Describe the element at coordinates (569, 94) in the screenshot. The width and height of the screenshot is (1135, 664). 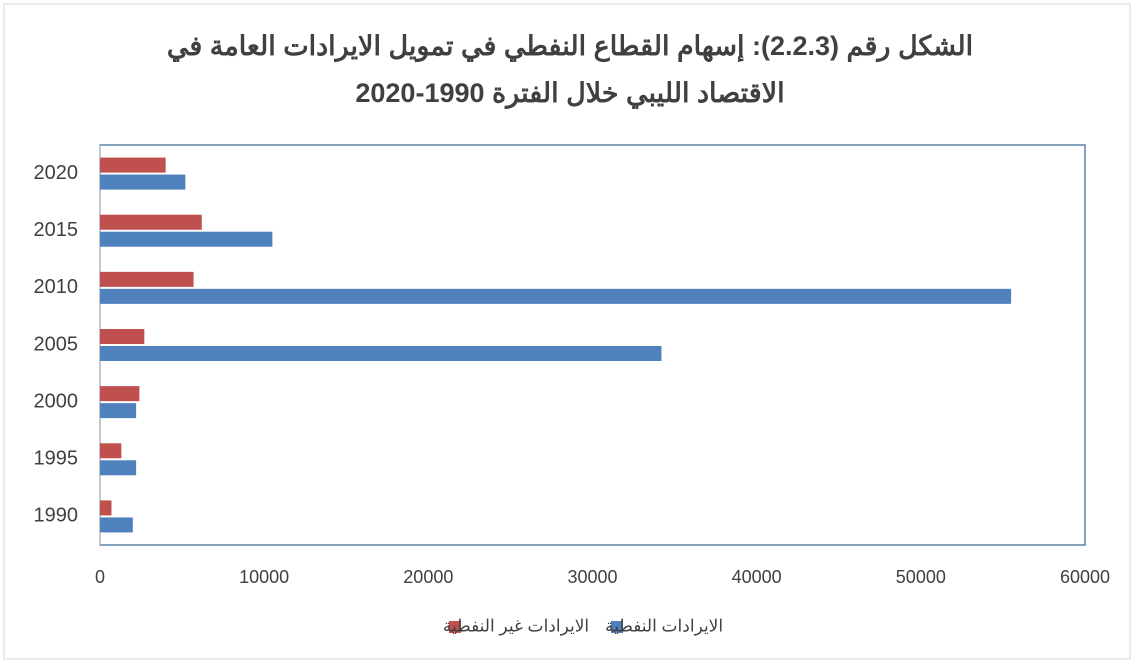
I see `chart-title: الاقتصاد الليبي خلال الفترة 1990-2020` at that location.